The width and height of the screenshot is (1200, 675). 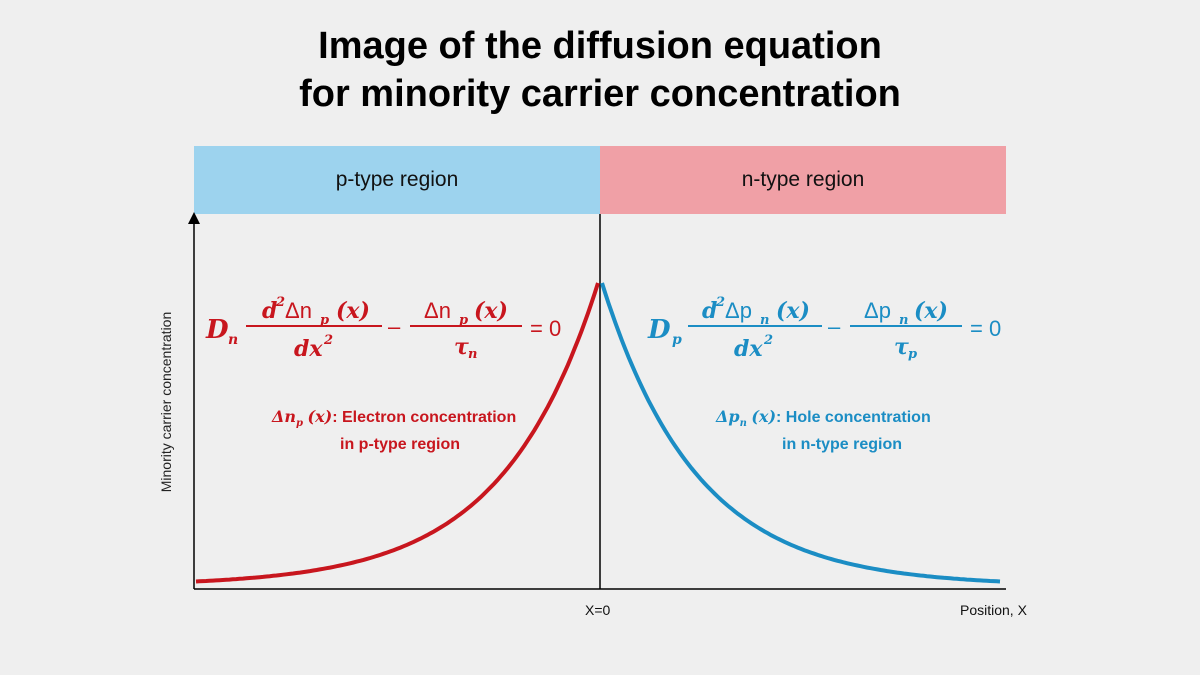 What do you see at coordinates (217, 330) in the screenshot?
I see `eq-left-D: D` at bounding box center [217, 330].